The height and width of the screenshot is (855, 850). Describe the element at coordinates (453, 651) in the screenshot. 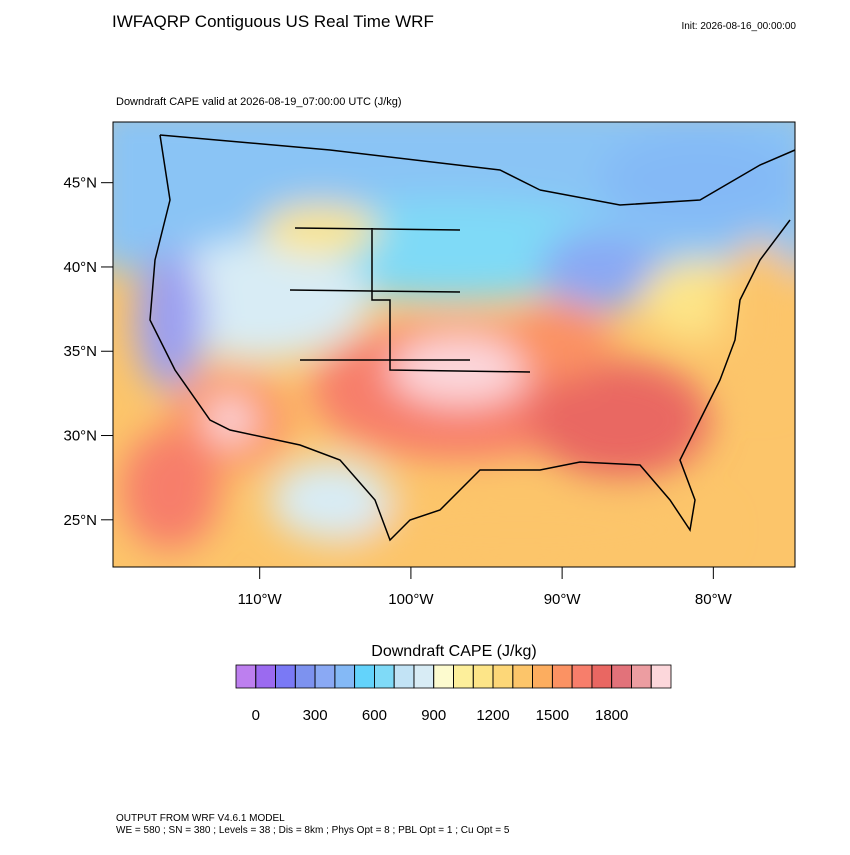

I see `colorbar-title: Downdraft CAPE (J/kg)` at that location.